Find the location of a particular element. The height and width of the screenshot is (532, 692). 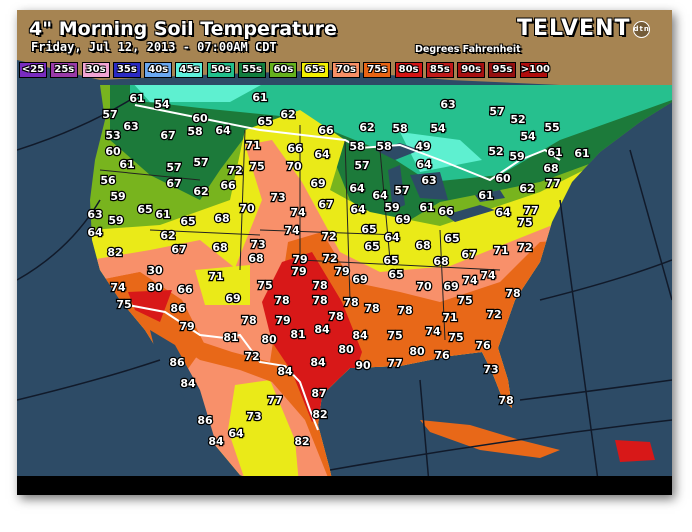

band-65s-south is located at coordinates (247, 380).